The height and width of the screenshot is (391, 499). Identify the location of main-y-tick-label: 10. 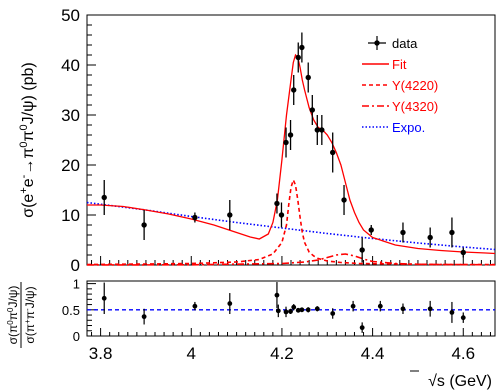
(70, 215).